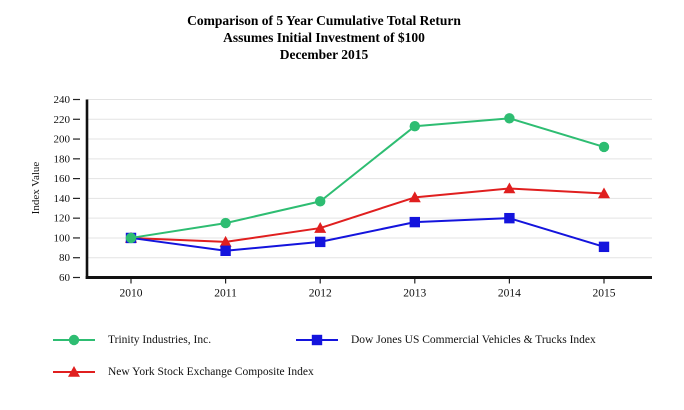 Image resolution: width=684 pixels, height=410 pixels. Describe the element at coordinates (62, 219) in the screenshot. I see `y-tick-label: 120` at that location.